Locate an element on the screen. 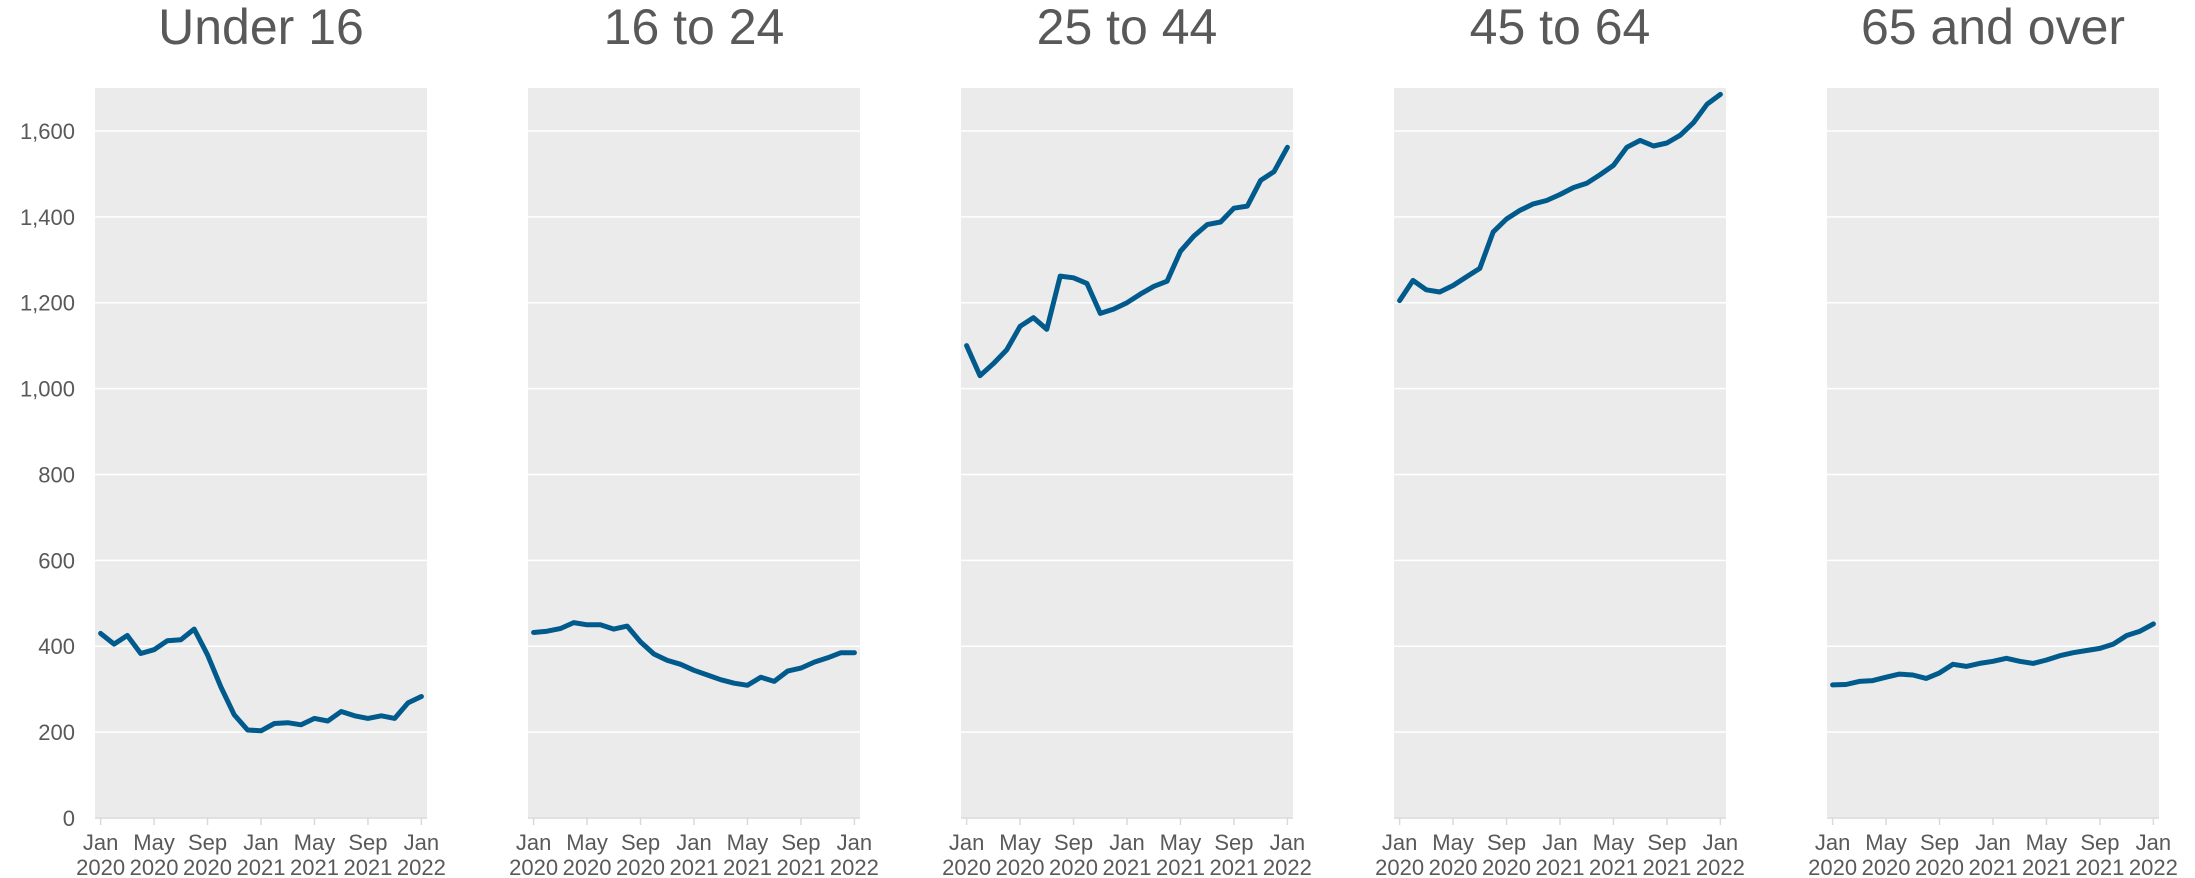 The image size is (2195, 878). chart-title: 16 to 24 is located at coordinates (694, 27).